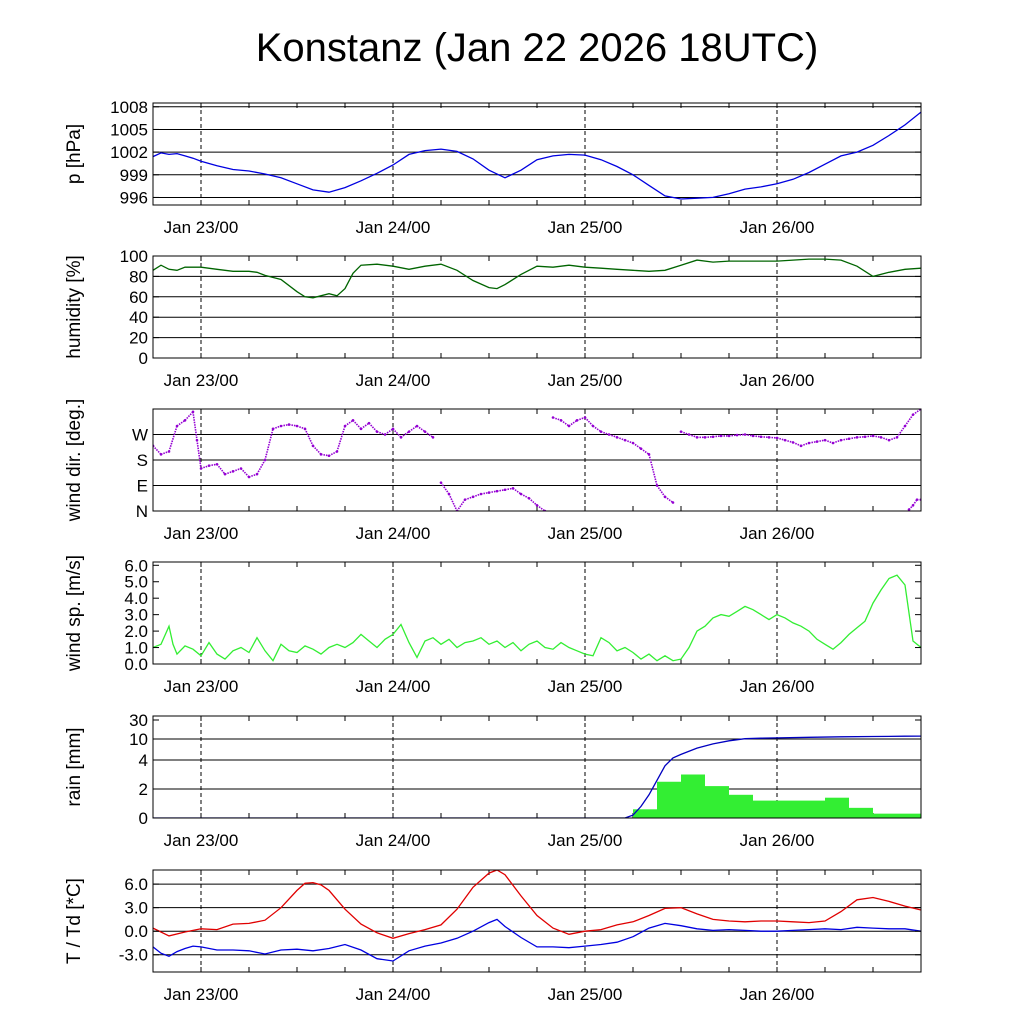 This screenshot has height=1024, width=1024. I want to click on y-tick-label: 0.0, so click(136, 664).